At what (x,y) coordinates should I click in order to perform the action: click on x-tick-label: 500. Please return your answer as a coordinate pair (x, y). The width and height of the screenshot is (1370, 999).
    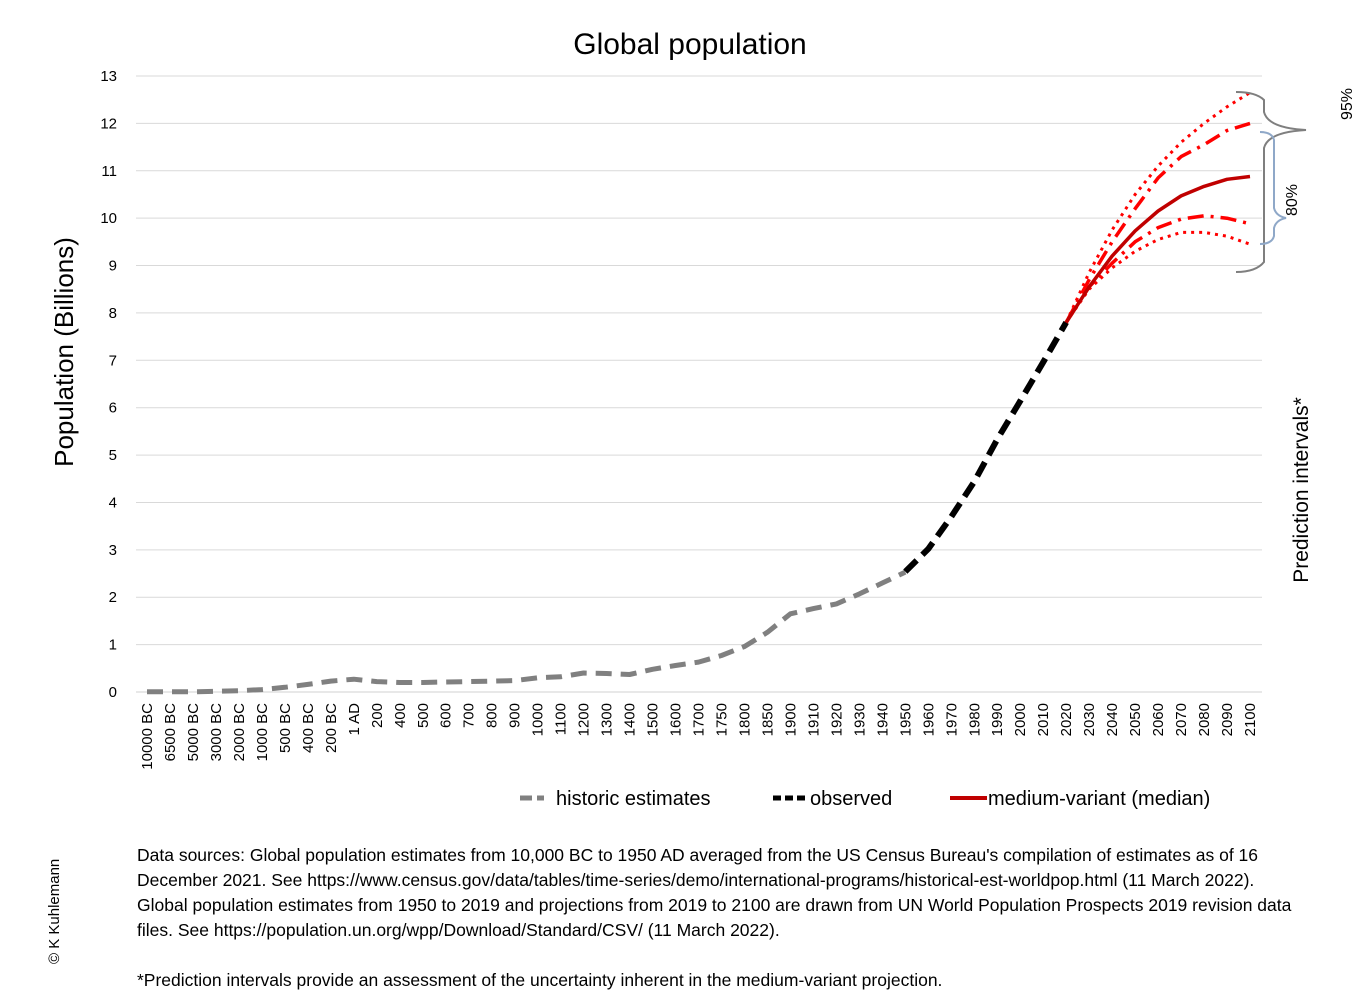
    Looking at the image, I should click on (423, 715).